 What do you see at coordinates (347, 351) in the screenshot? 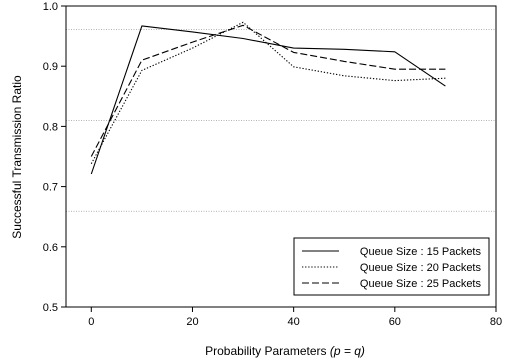
I see `x-axis-label-params: (p = q)` at bounding box center [347, 351].